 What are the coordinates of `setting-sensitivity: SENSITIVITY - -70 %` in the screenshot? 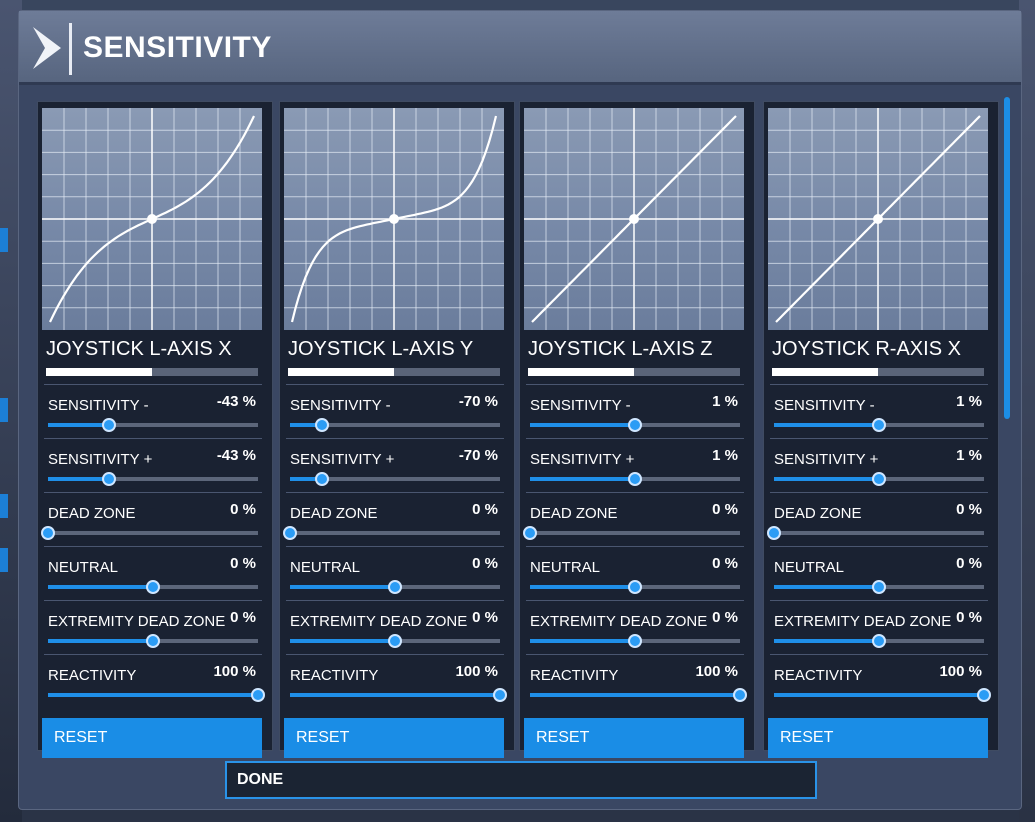 It's located at (395, 411).